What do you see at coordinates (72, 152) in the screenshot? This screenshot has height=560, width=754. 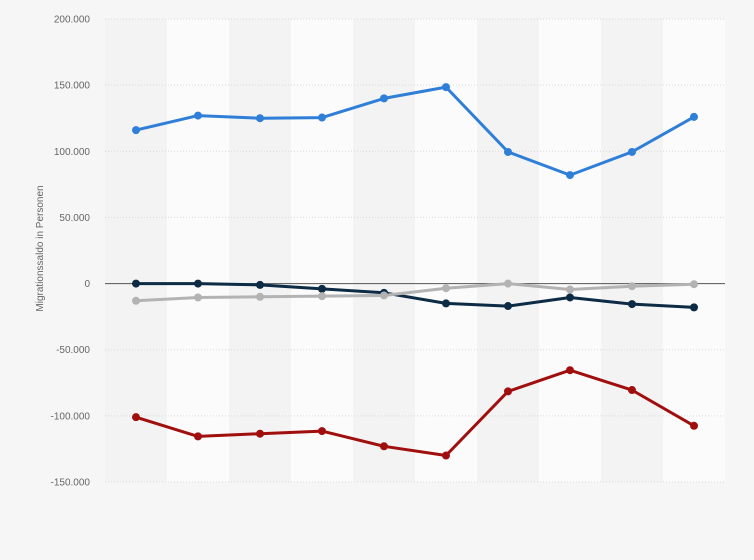 I see `y-tick-label: 100.000` at bounding box center [72, 152].